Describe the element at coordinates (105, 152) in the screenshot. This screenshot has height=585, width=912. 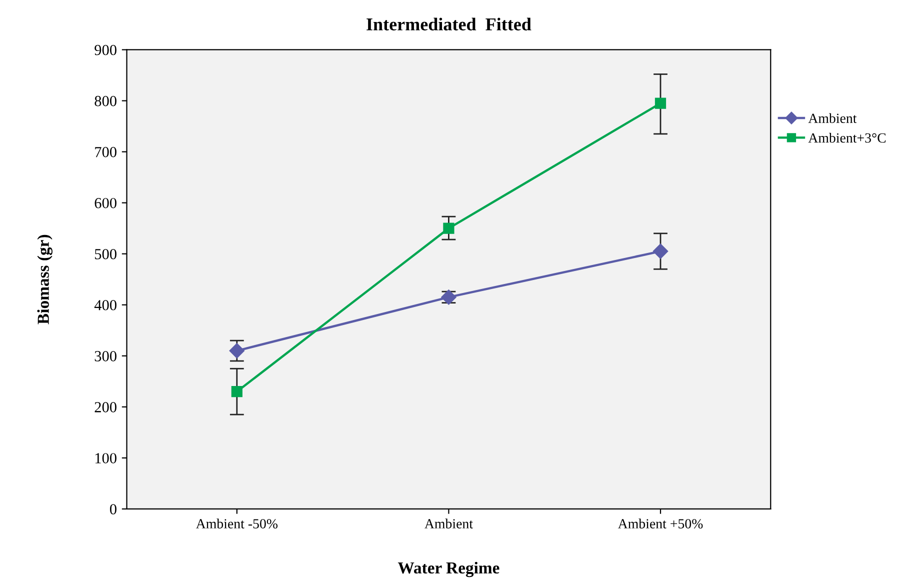
I see `y-tick-label: 700` at that location.